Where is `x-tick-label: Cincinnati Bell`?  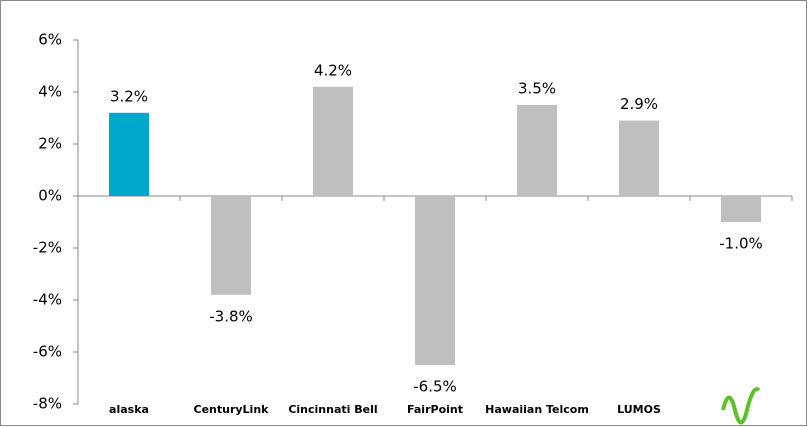
x-tick-label: Cincinnati Bell is located at coordinates (332, 409).